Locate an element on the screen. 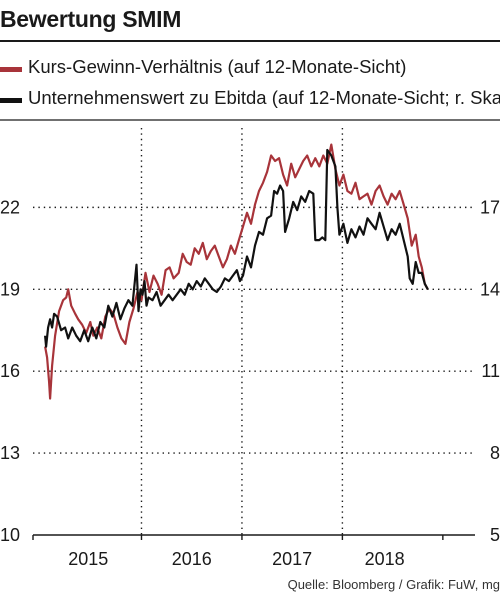 The height and width of the screenshot is (595, 500). y-right-tick-14: 14 is located at coordinates (490, 289).